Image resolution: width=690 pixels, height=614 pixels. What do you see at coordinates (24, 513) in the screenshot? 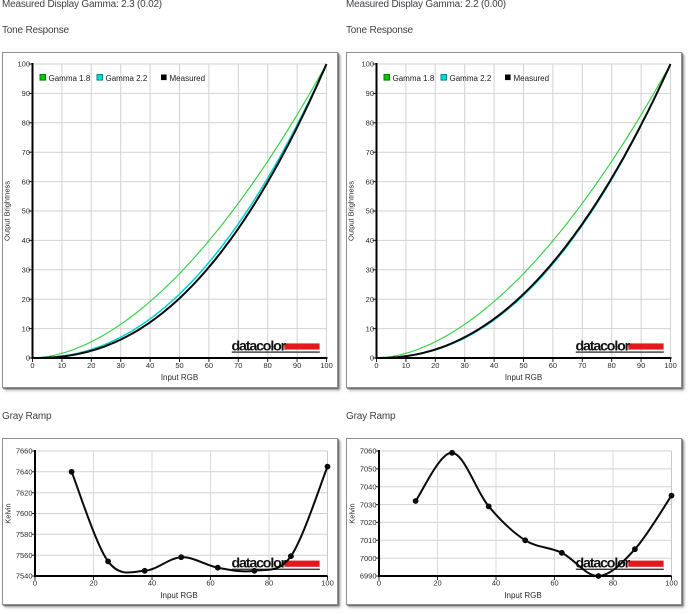
I see `svg-text: 7600` at bounding box center [24, 513].